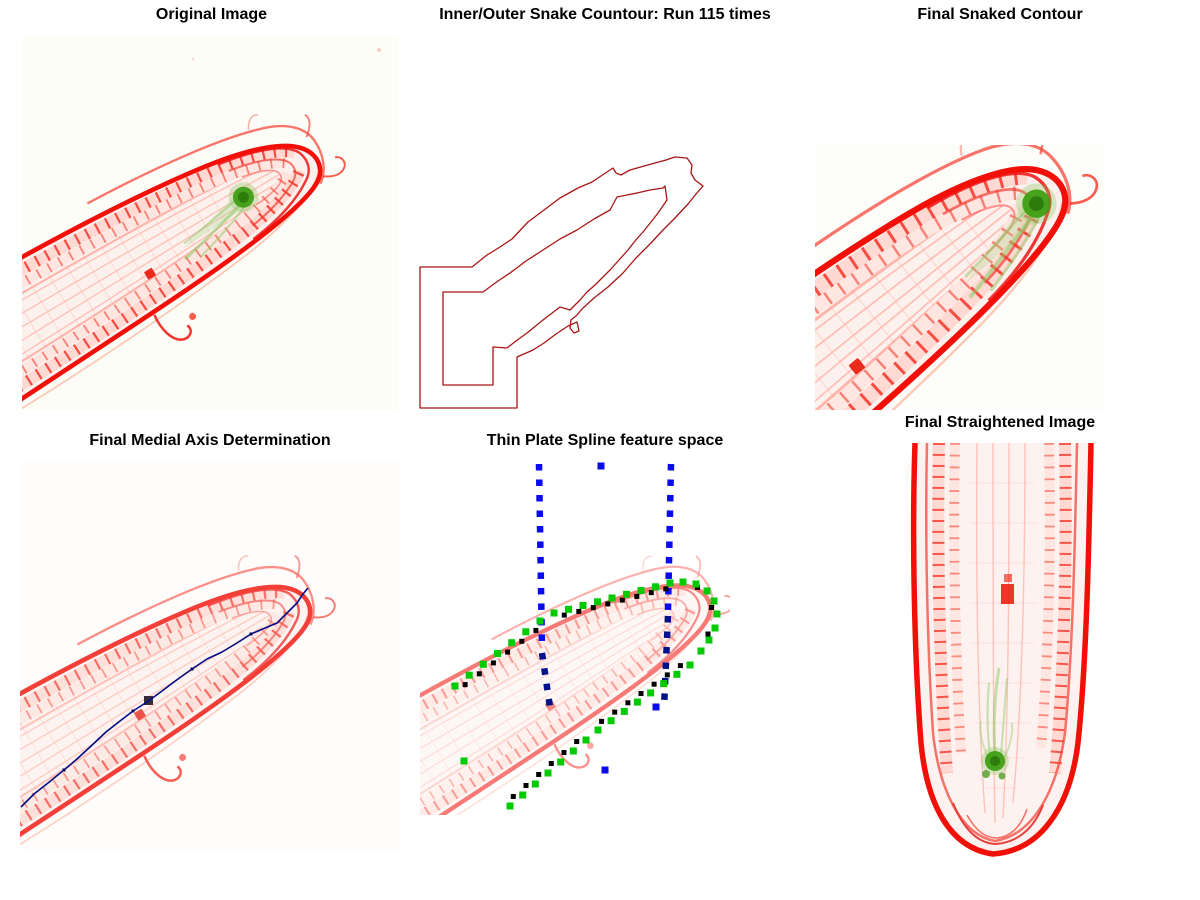  Describe the element at coordinates (605, 589) in the screenshot. I see `tps-warp-grid-columns` at that location.